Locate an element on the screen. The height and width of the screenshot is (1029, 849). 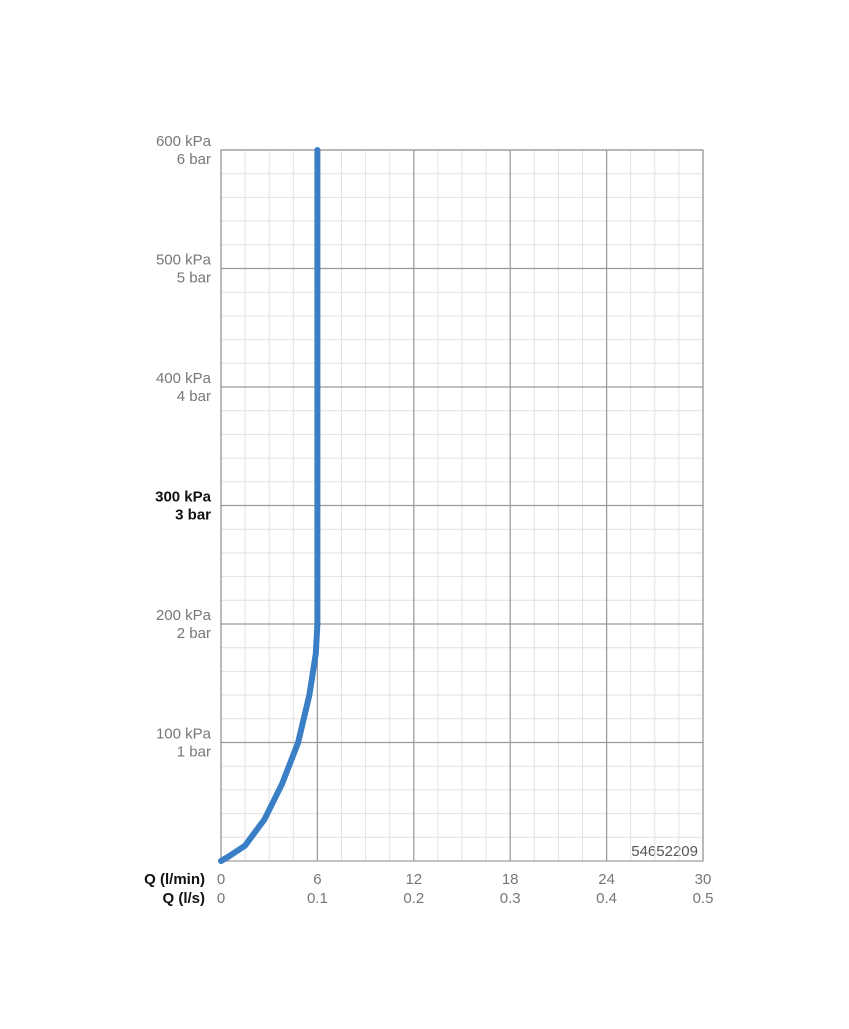
x2-tick-label: 0.2 is located at coordinates (413, 898).